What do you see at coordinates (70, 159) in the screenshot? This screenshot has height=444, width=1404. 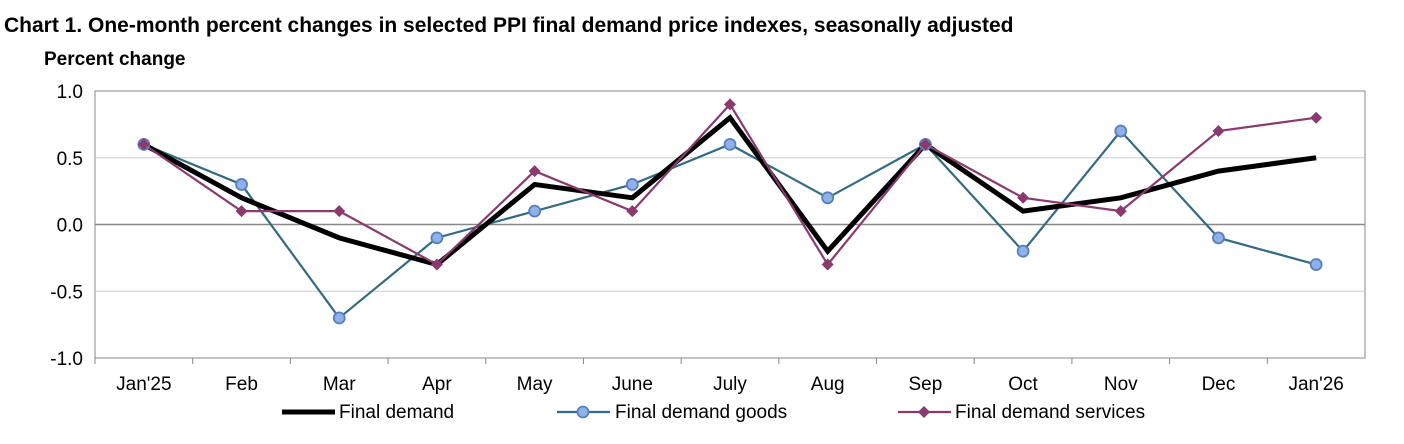 I see `y-tick-label: 0.5` at bounding box center [70, 159].